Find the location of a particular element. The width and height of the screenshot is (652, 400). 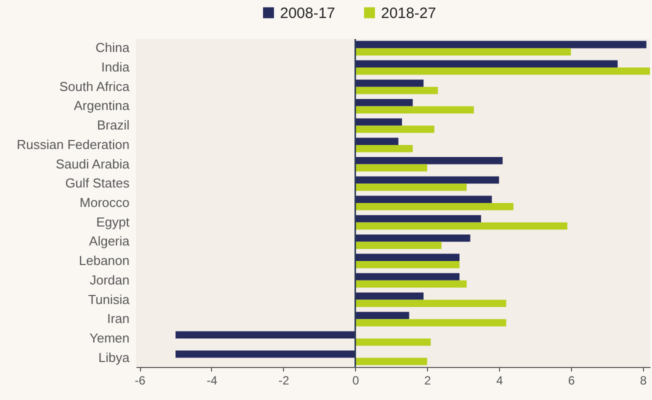

x-tick-label: -4 is located at coordinates (212, 381).